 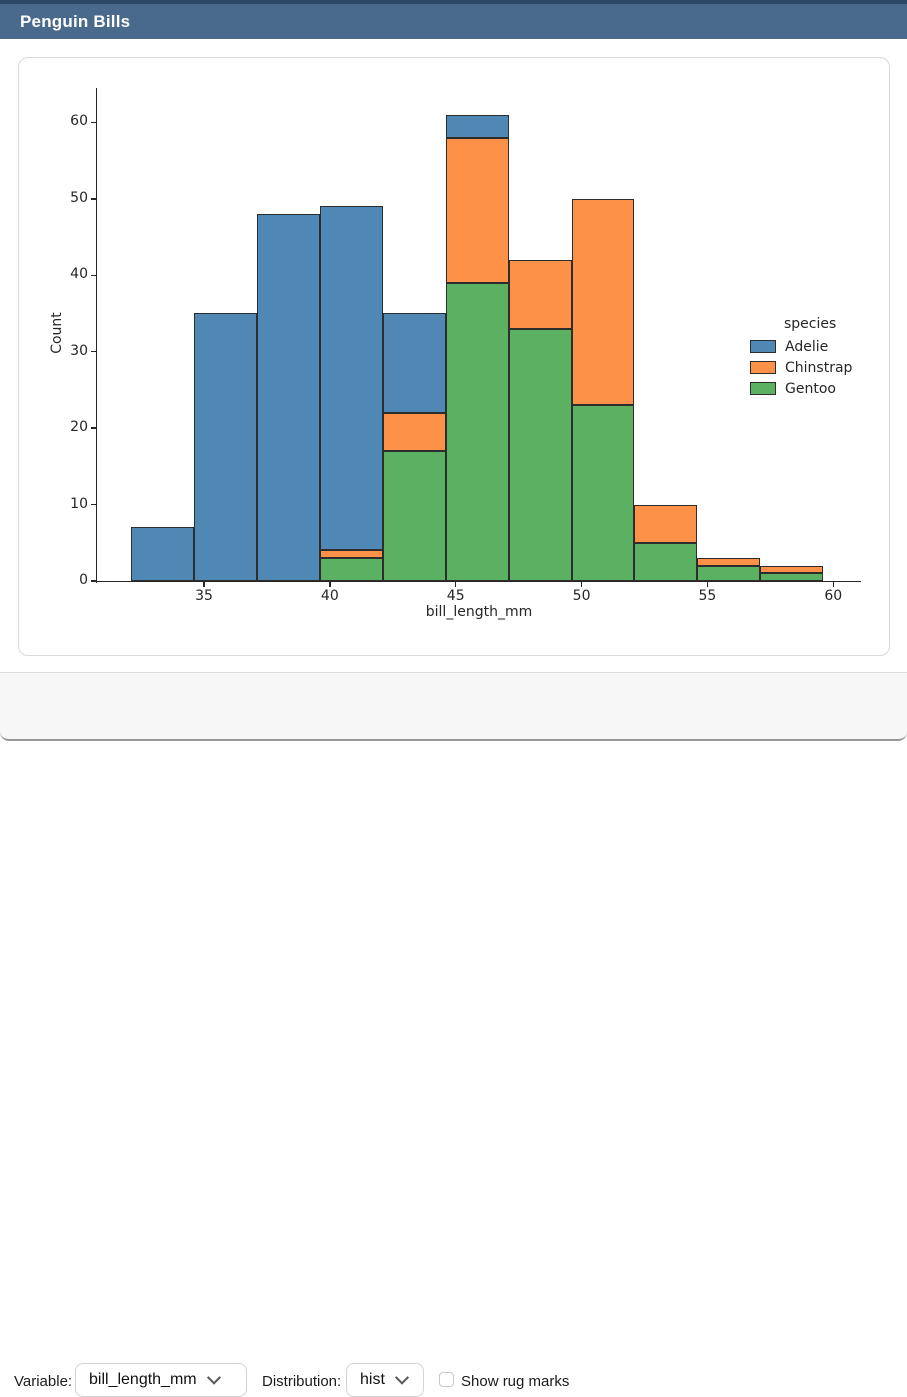 I want to click on window-top-edge, so click(x=453, y=2).